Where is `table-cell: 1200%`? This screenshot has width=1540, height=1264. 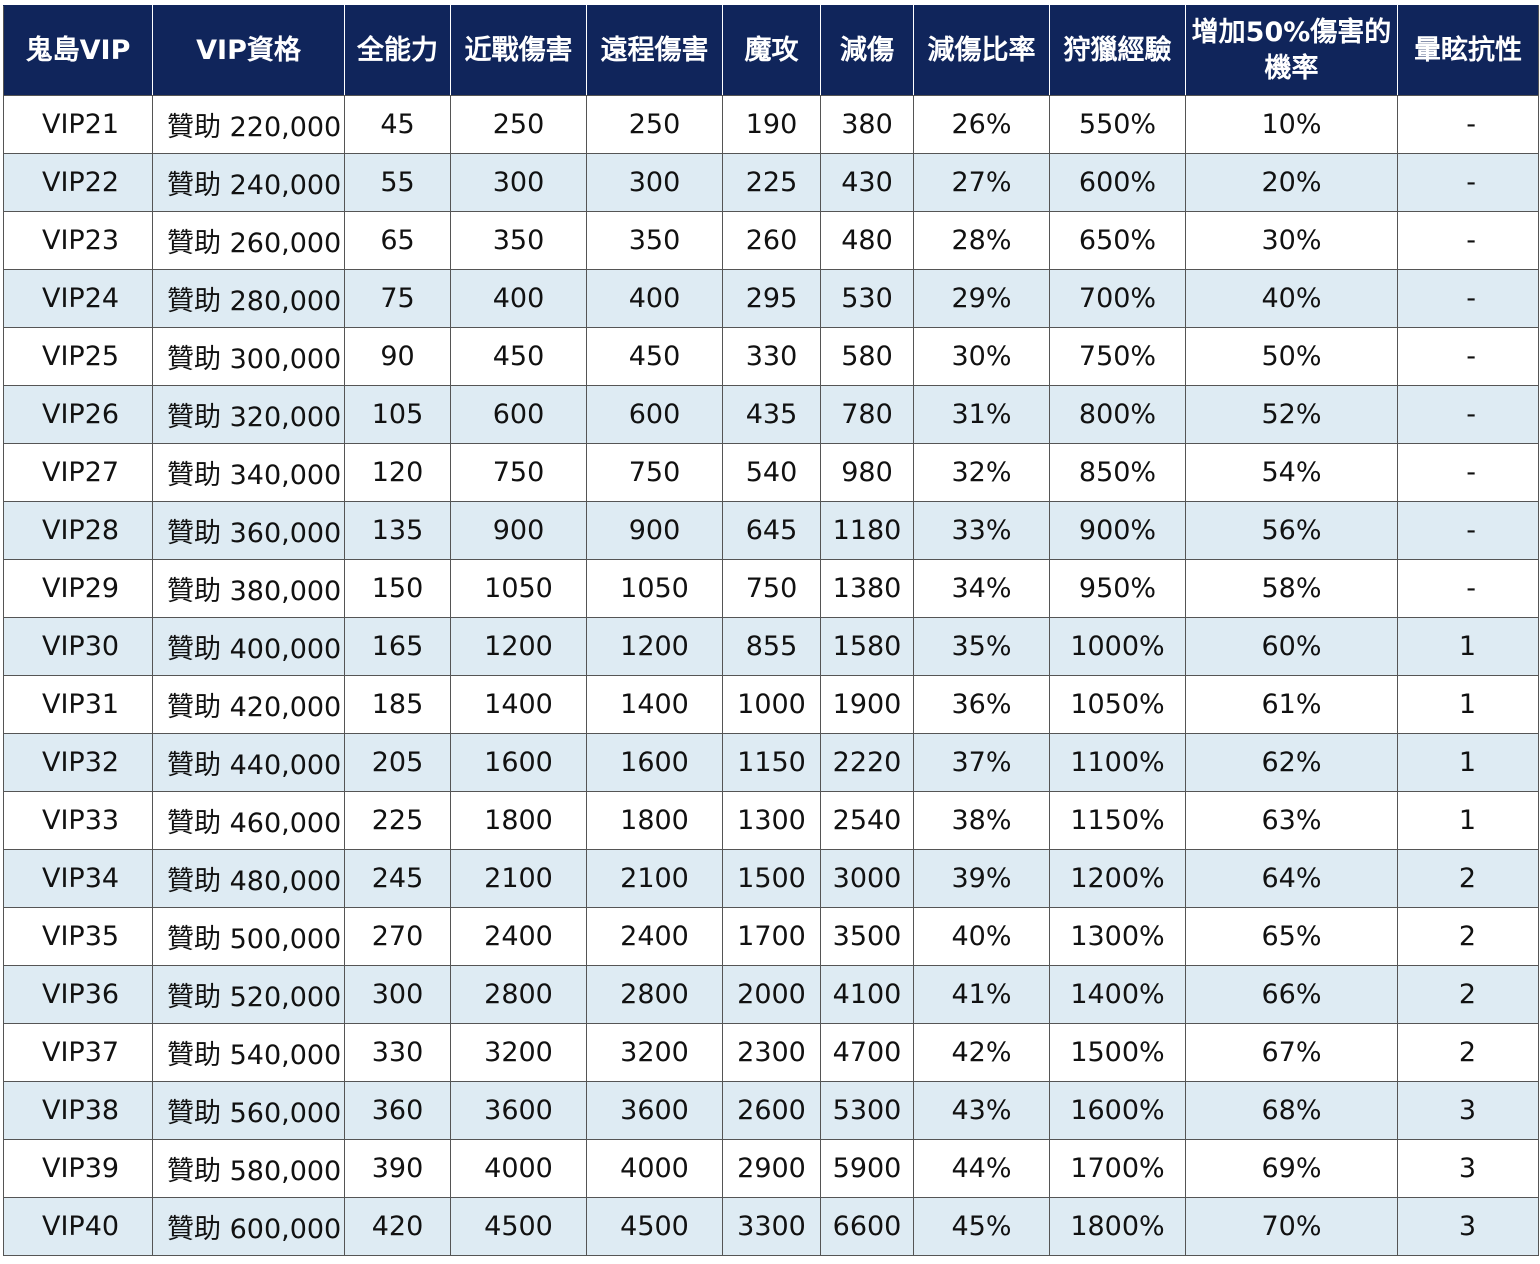 table-cell: 1200% is located at coordinates (1117, 878).